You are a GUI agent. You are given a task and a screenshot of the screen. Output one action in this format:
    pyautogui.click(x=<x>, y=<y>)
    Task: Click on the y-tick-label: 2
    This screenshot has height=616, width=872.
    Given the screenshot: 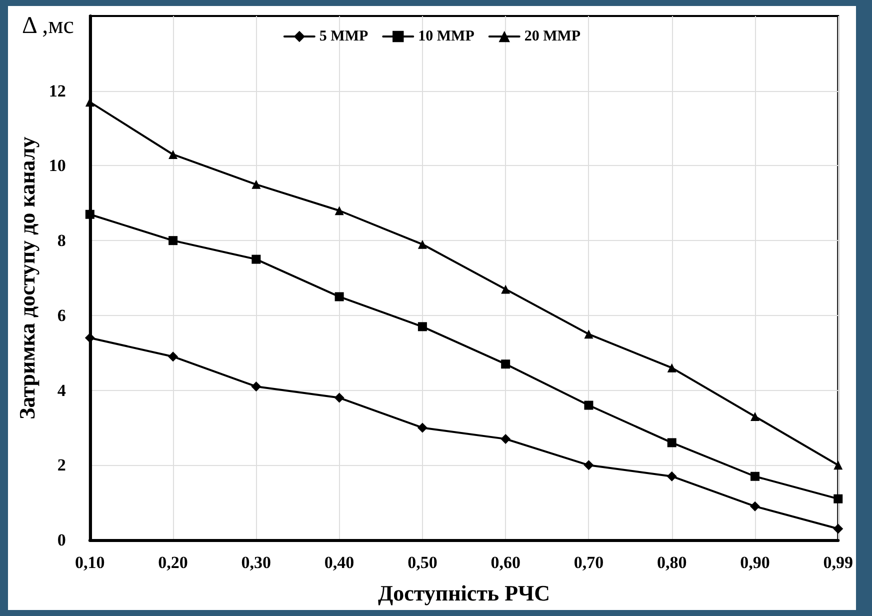 What is the action you would take?
    pyautogui.click(x=61, y=465)
    